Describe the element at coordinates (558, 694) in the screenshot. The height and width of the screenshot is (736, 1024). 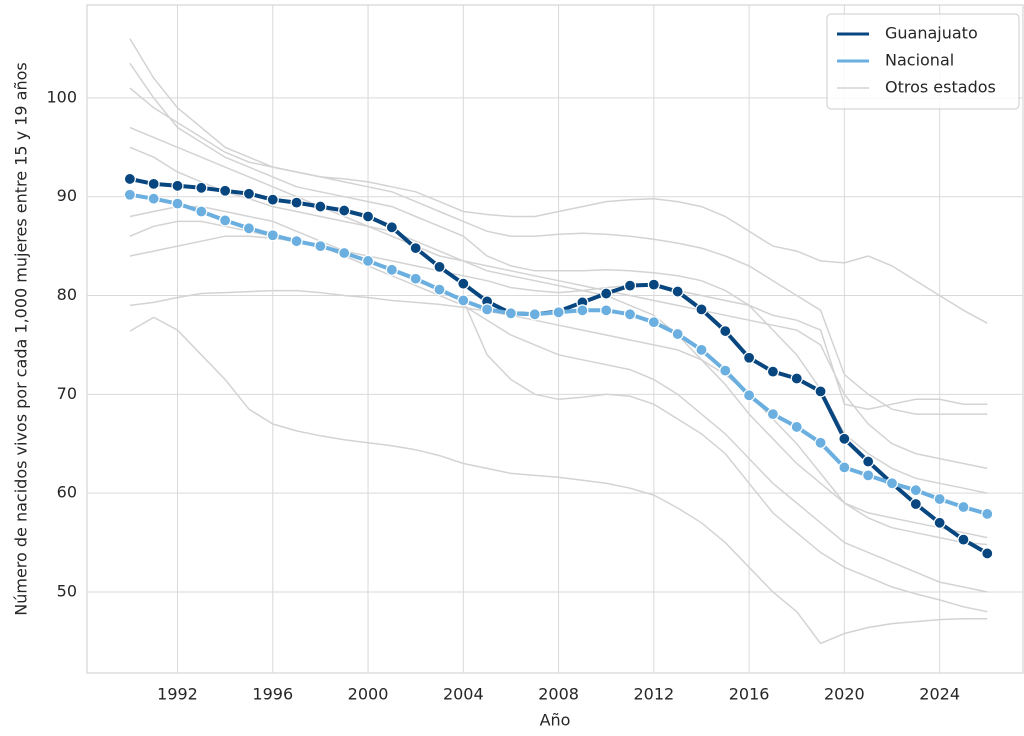
I see `x-tick-label: 2008` at that location.